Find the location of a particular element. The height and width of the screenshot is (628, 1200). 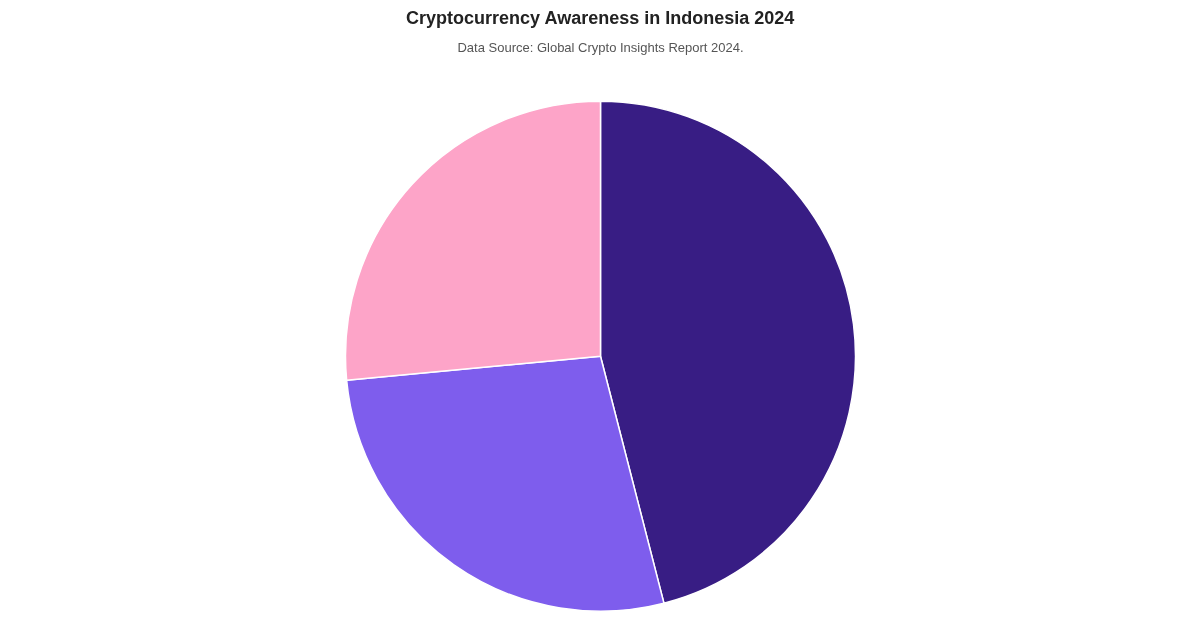

chart-title: Cryptocurrency Awareness in Indonesia 2024 is located at coordinates (600, 17).